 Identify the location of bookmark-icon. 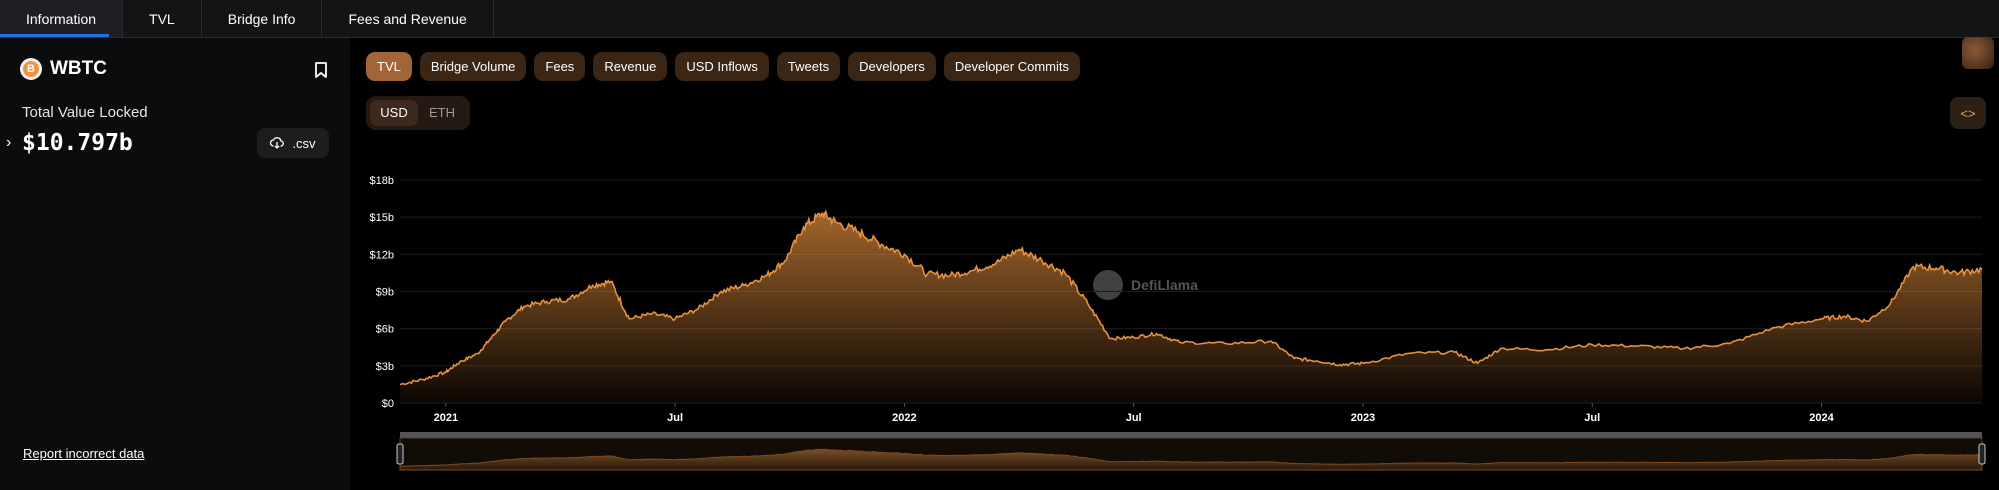
(321, 70).